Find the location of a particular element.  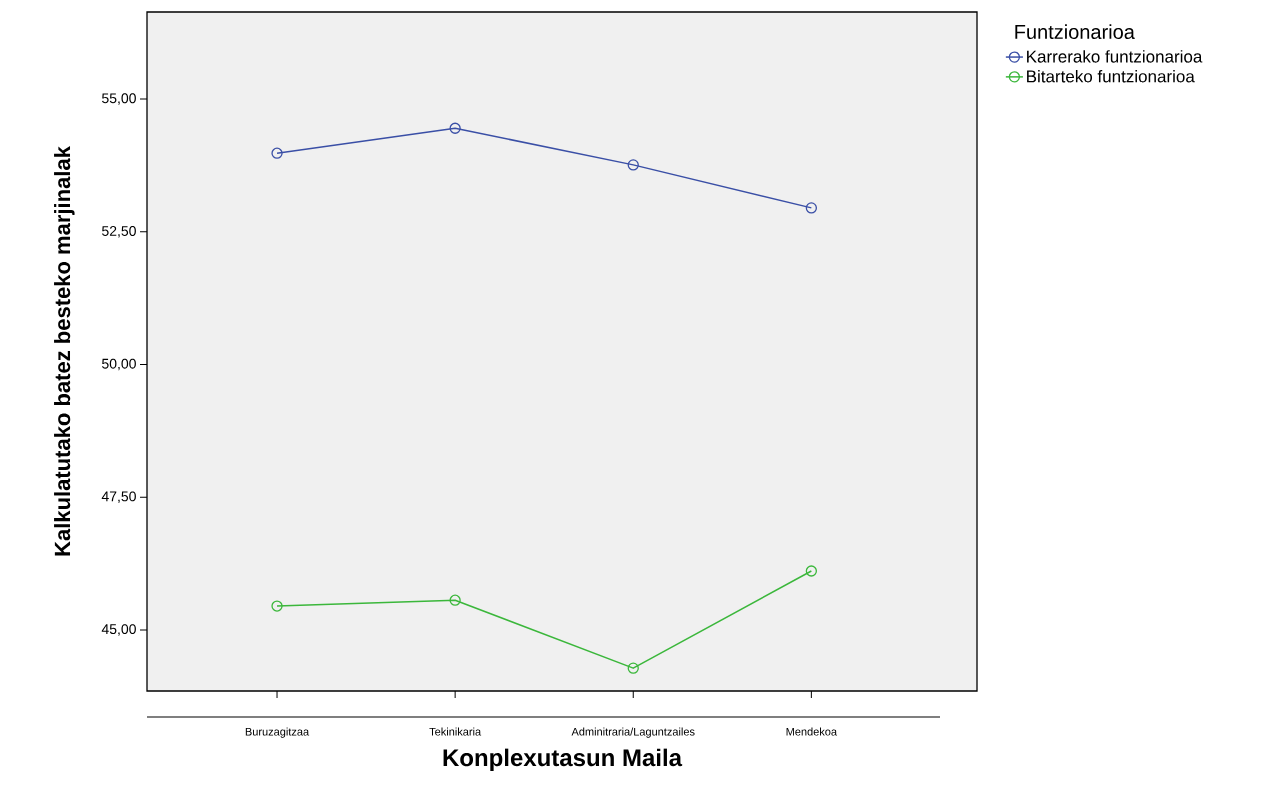

x-tick-label: Mendekoa is located at coordinates (812, 731).